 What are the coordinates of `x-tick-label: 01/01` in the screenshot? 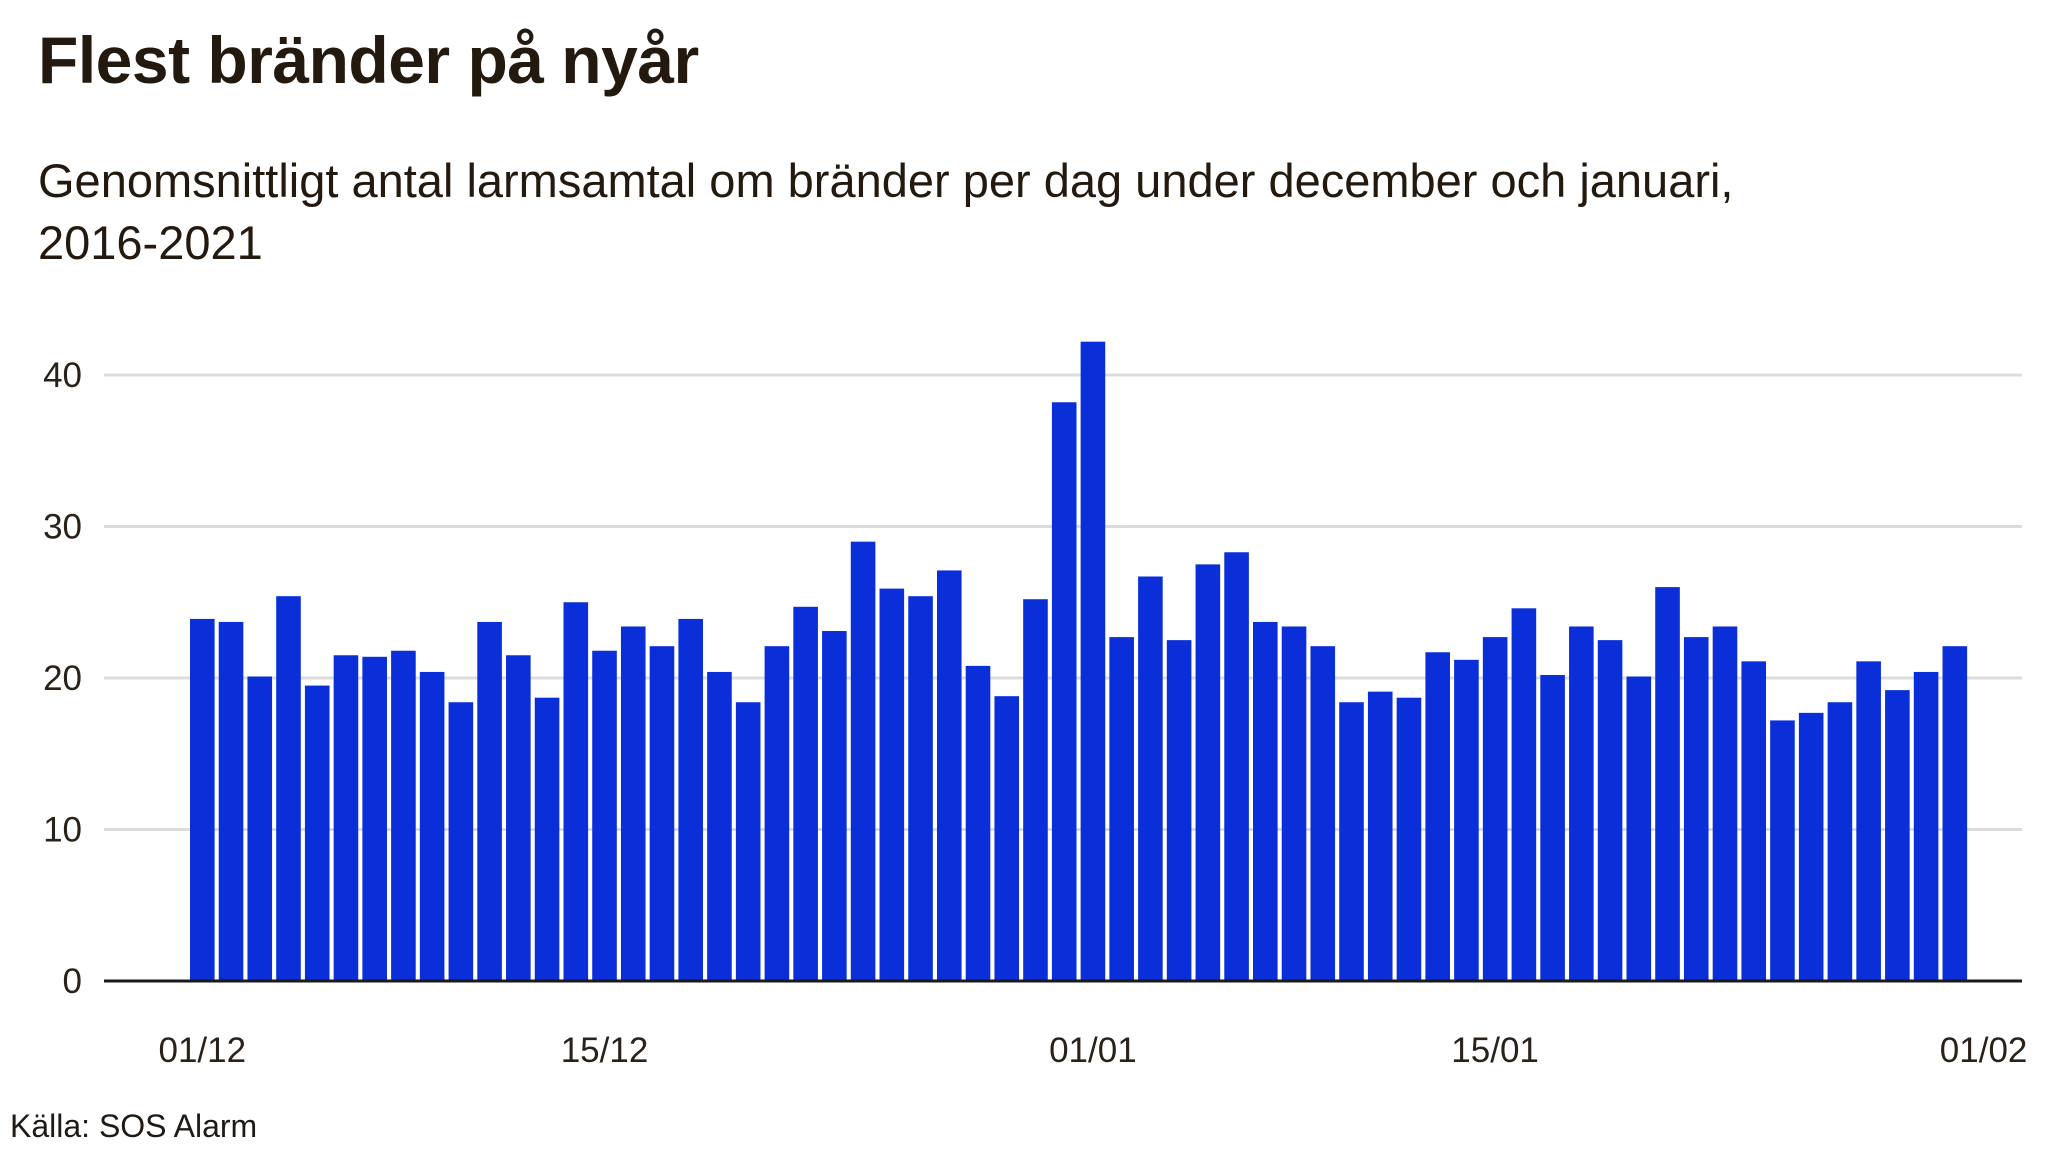 It's located at (1093, 1050).